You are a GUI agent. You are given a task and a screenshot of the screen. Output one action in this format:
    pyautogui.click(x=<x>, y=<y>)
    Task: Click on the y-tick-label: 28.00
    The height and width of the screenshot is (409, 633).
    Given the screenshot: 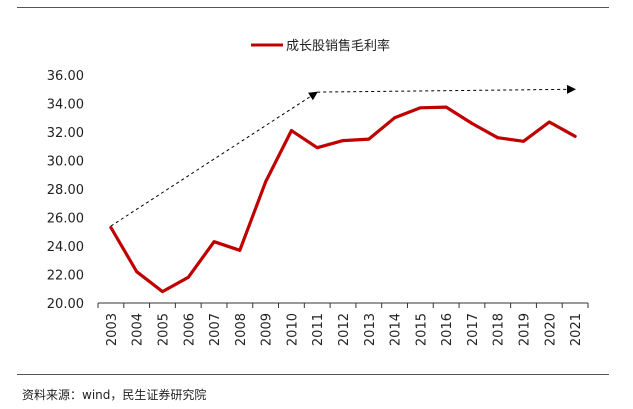 What is the action you would take?
    pyautogui.click(x=65, y=190)
    